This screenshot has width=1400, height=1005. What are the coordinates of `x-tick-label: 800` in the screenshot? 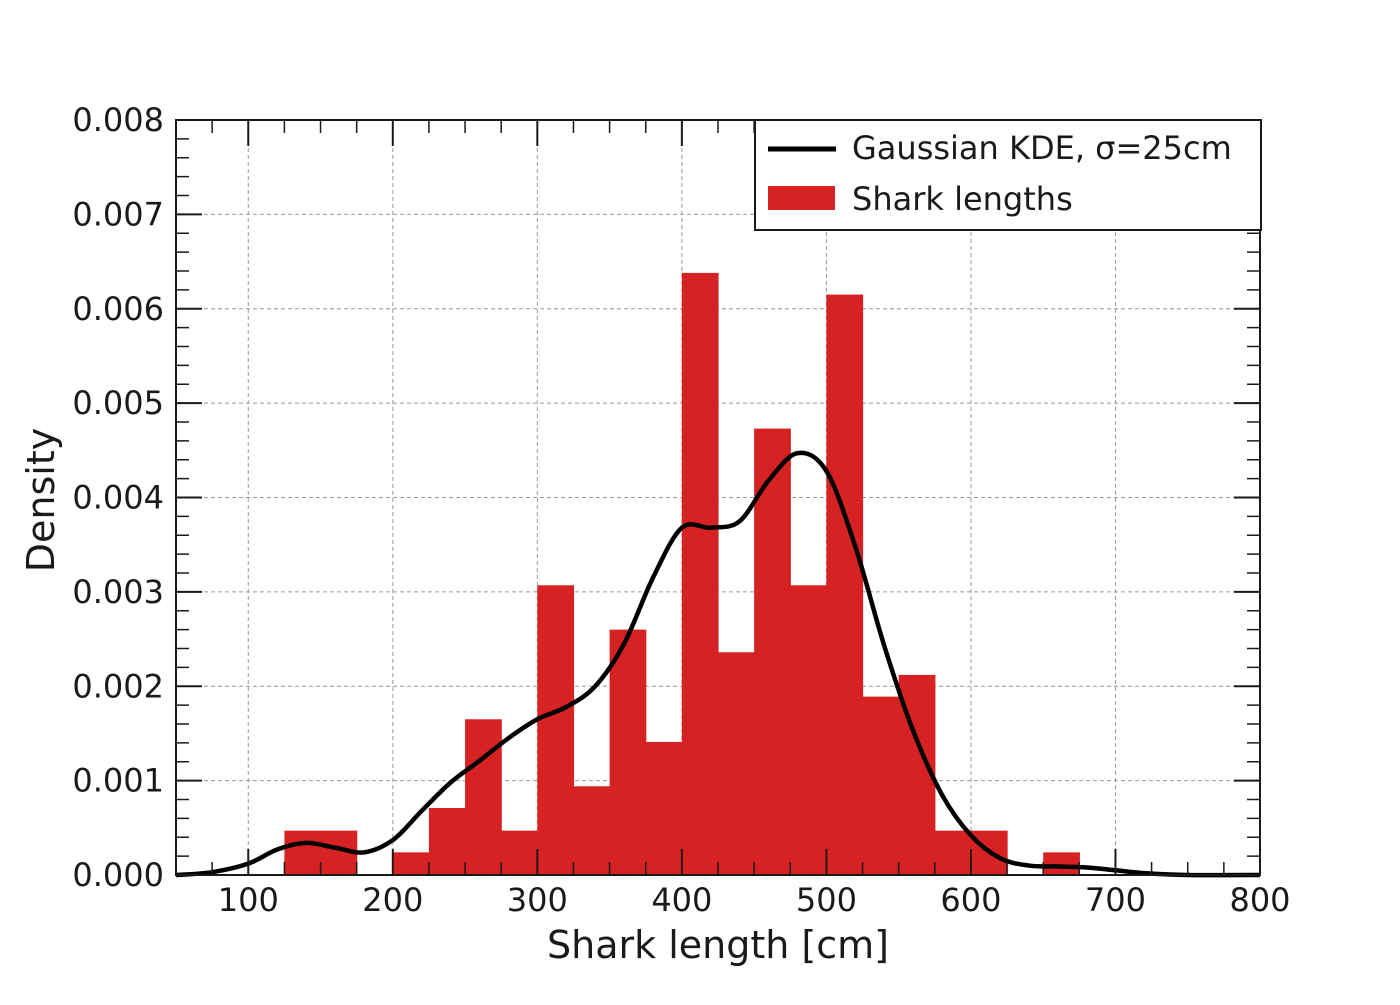 It's located at (1259, 900).